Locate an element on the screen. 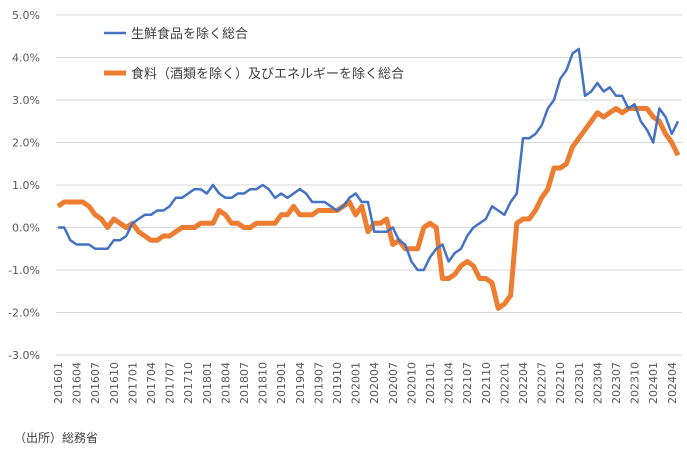  y-axis-ticks: -3.0% -2.0% -1.0% 0.0% 1.0% 2.0% 3.0% 4.0% 5.0% is located at coordinates (24, 185).